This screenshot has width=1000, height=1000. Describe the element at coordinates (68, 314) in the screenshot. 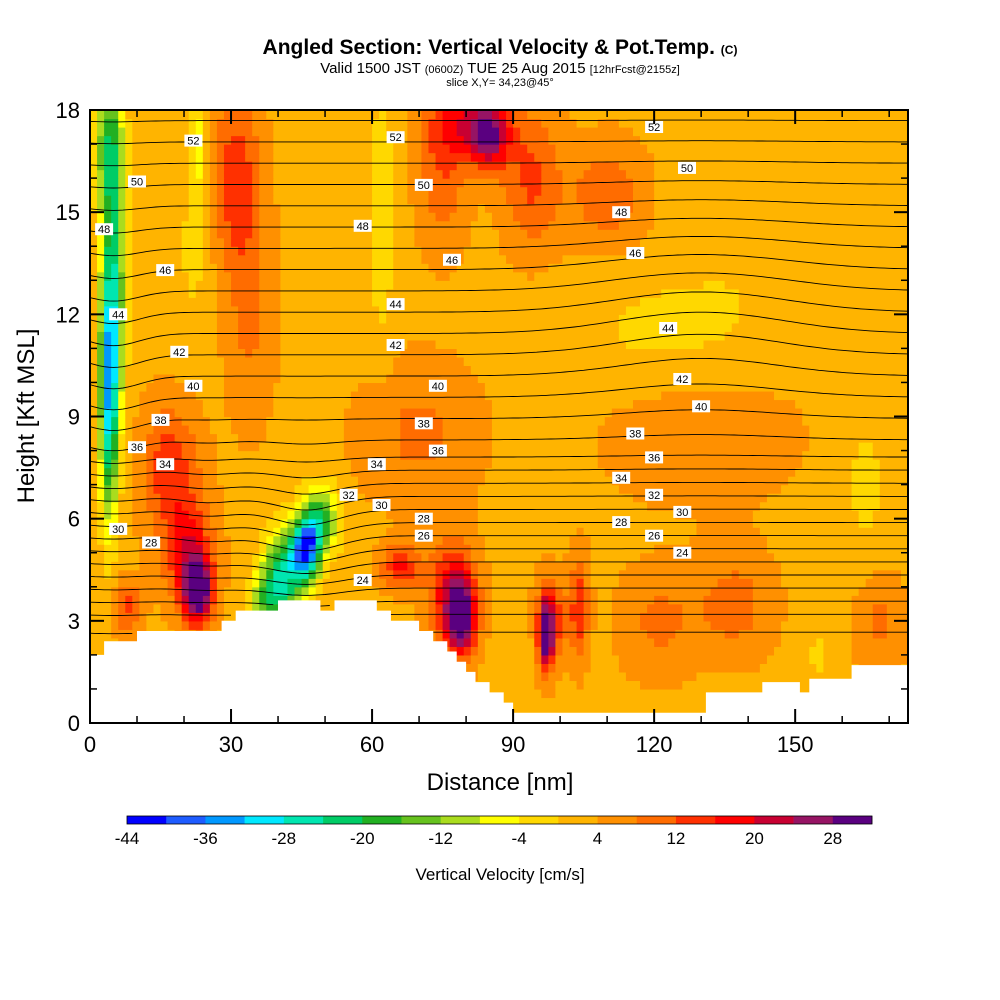

I see `y-tick-label: 12` at that location.